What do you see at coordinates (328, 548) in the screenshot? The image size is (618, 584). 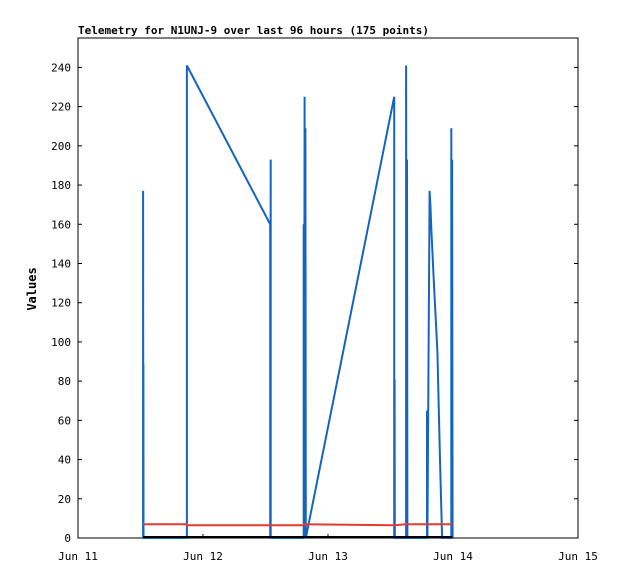 I see `x-axis-ticks: Jun 11 Jun 12 Jun 13 Jun 14 Jun 15` at bounding box center [328, 548].